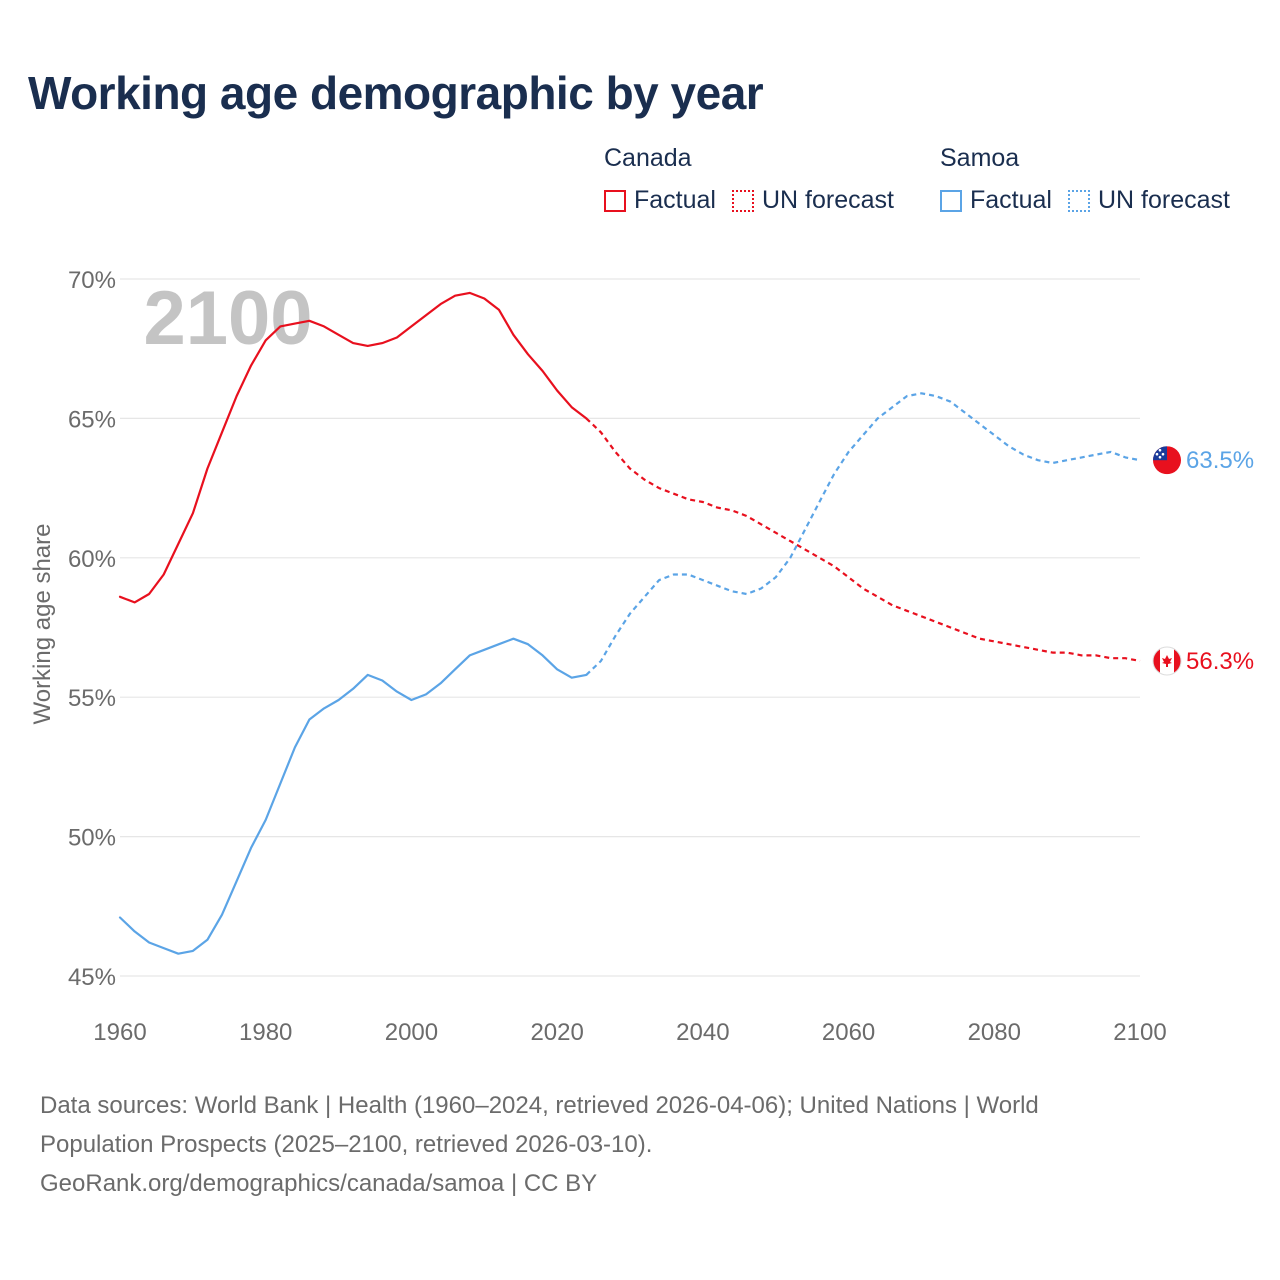 This screenshot has width=1280, height=1280. I want to click on samoa-flag-icon, so click(1167, 460).